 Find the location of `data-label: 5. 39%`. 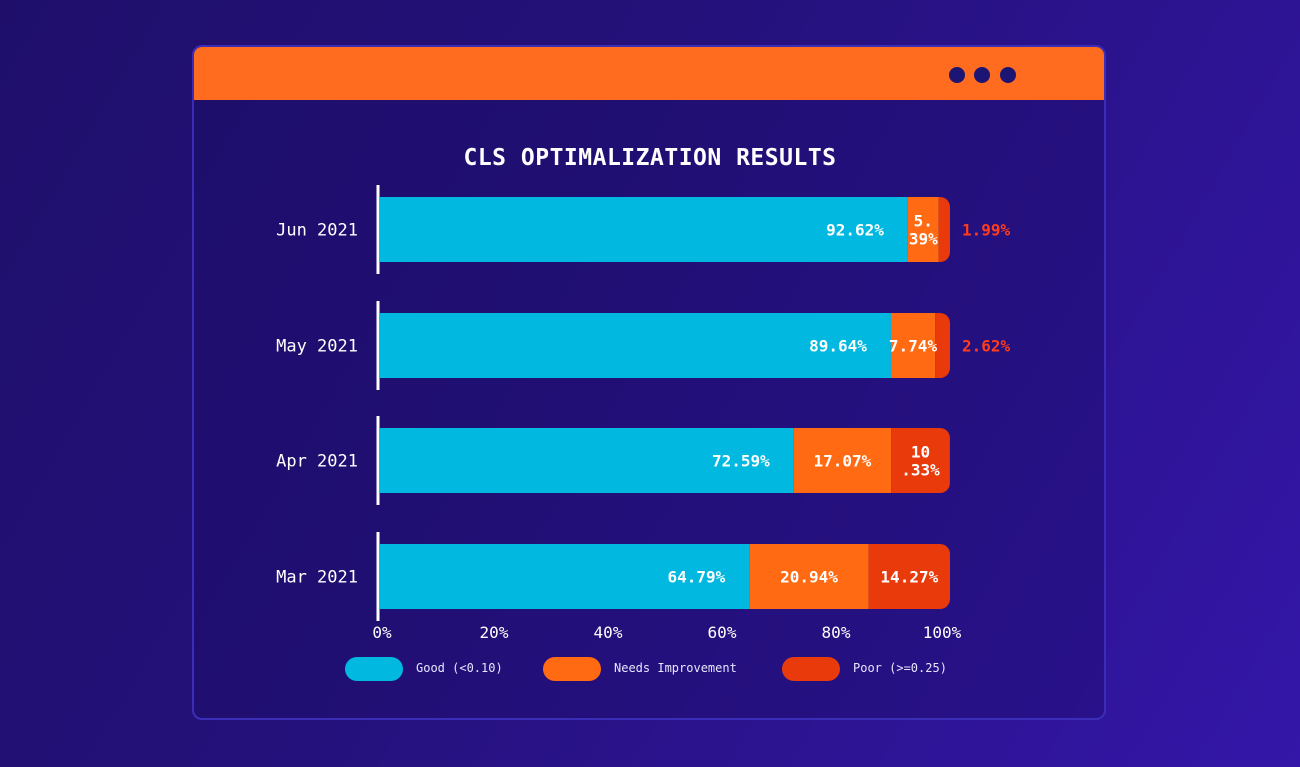

data-label: 5. 39% is located at coordinates (923, 230).